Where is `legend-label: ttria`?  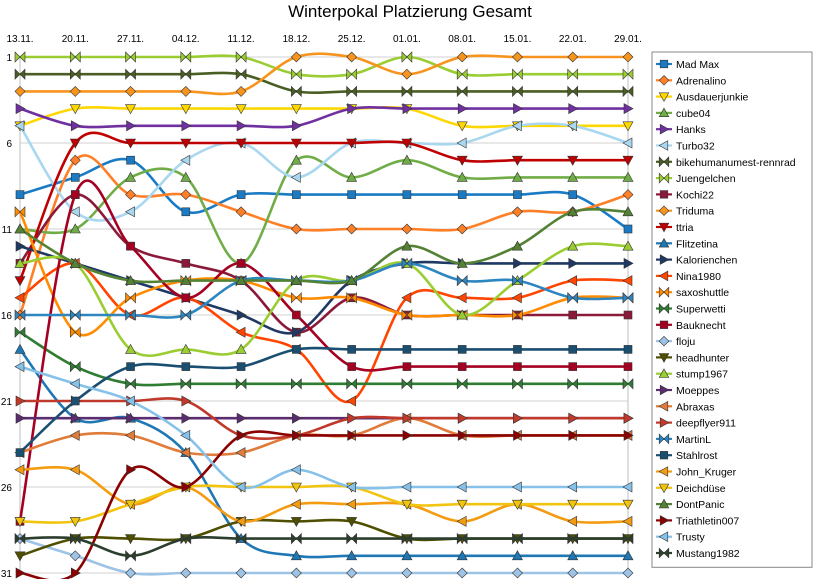 legend-label: ttria is located at coordinates (685, 228).